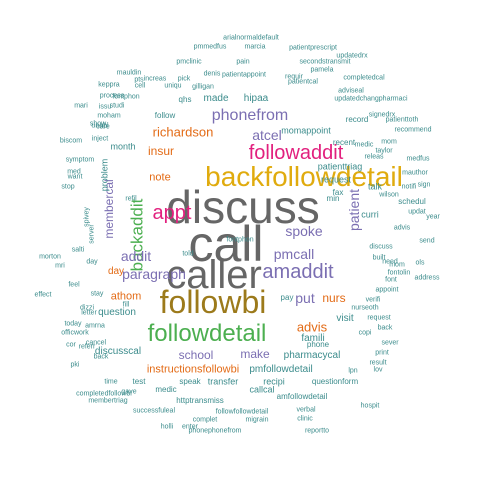 Image resolution: width=480 pixels, height=480 pixels. Describe the element at coordinates (345, 318) in the screenshot. I see `word-32: visit` at that location.